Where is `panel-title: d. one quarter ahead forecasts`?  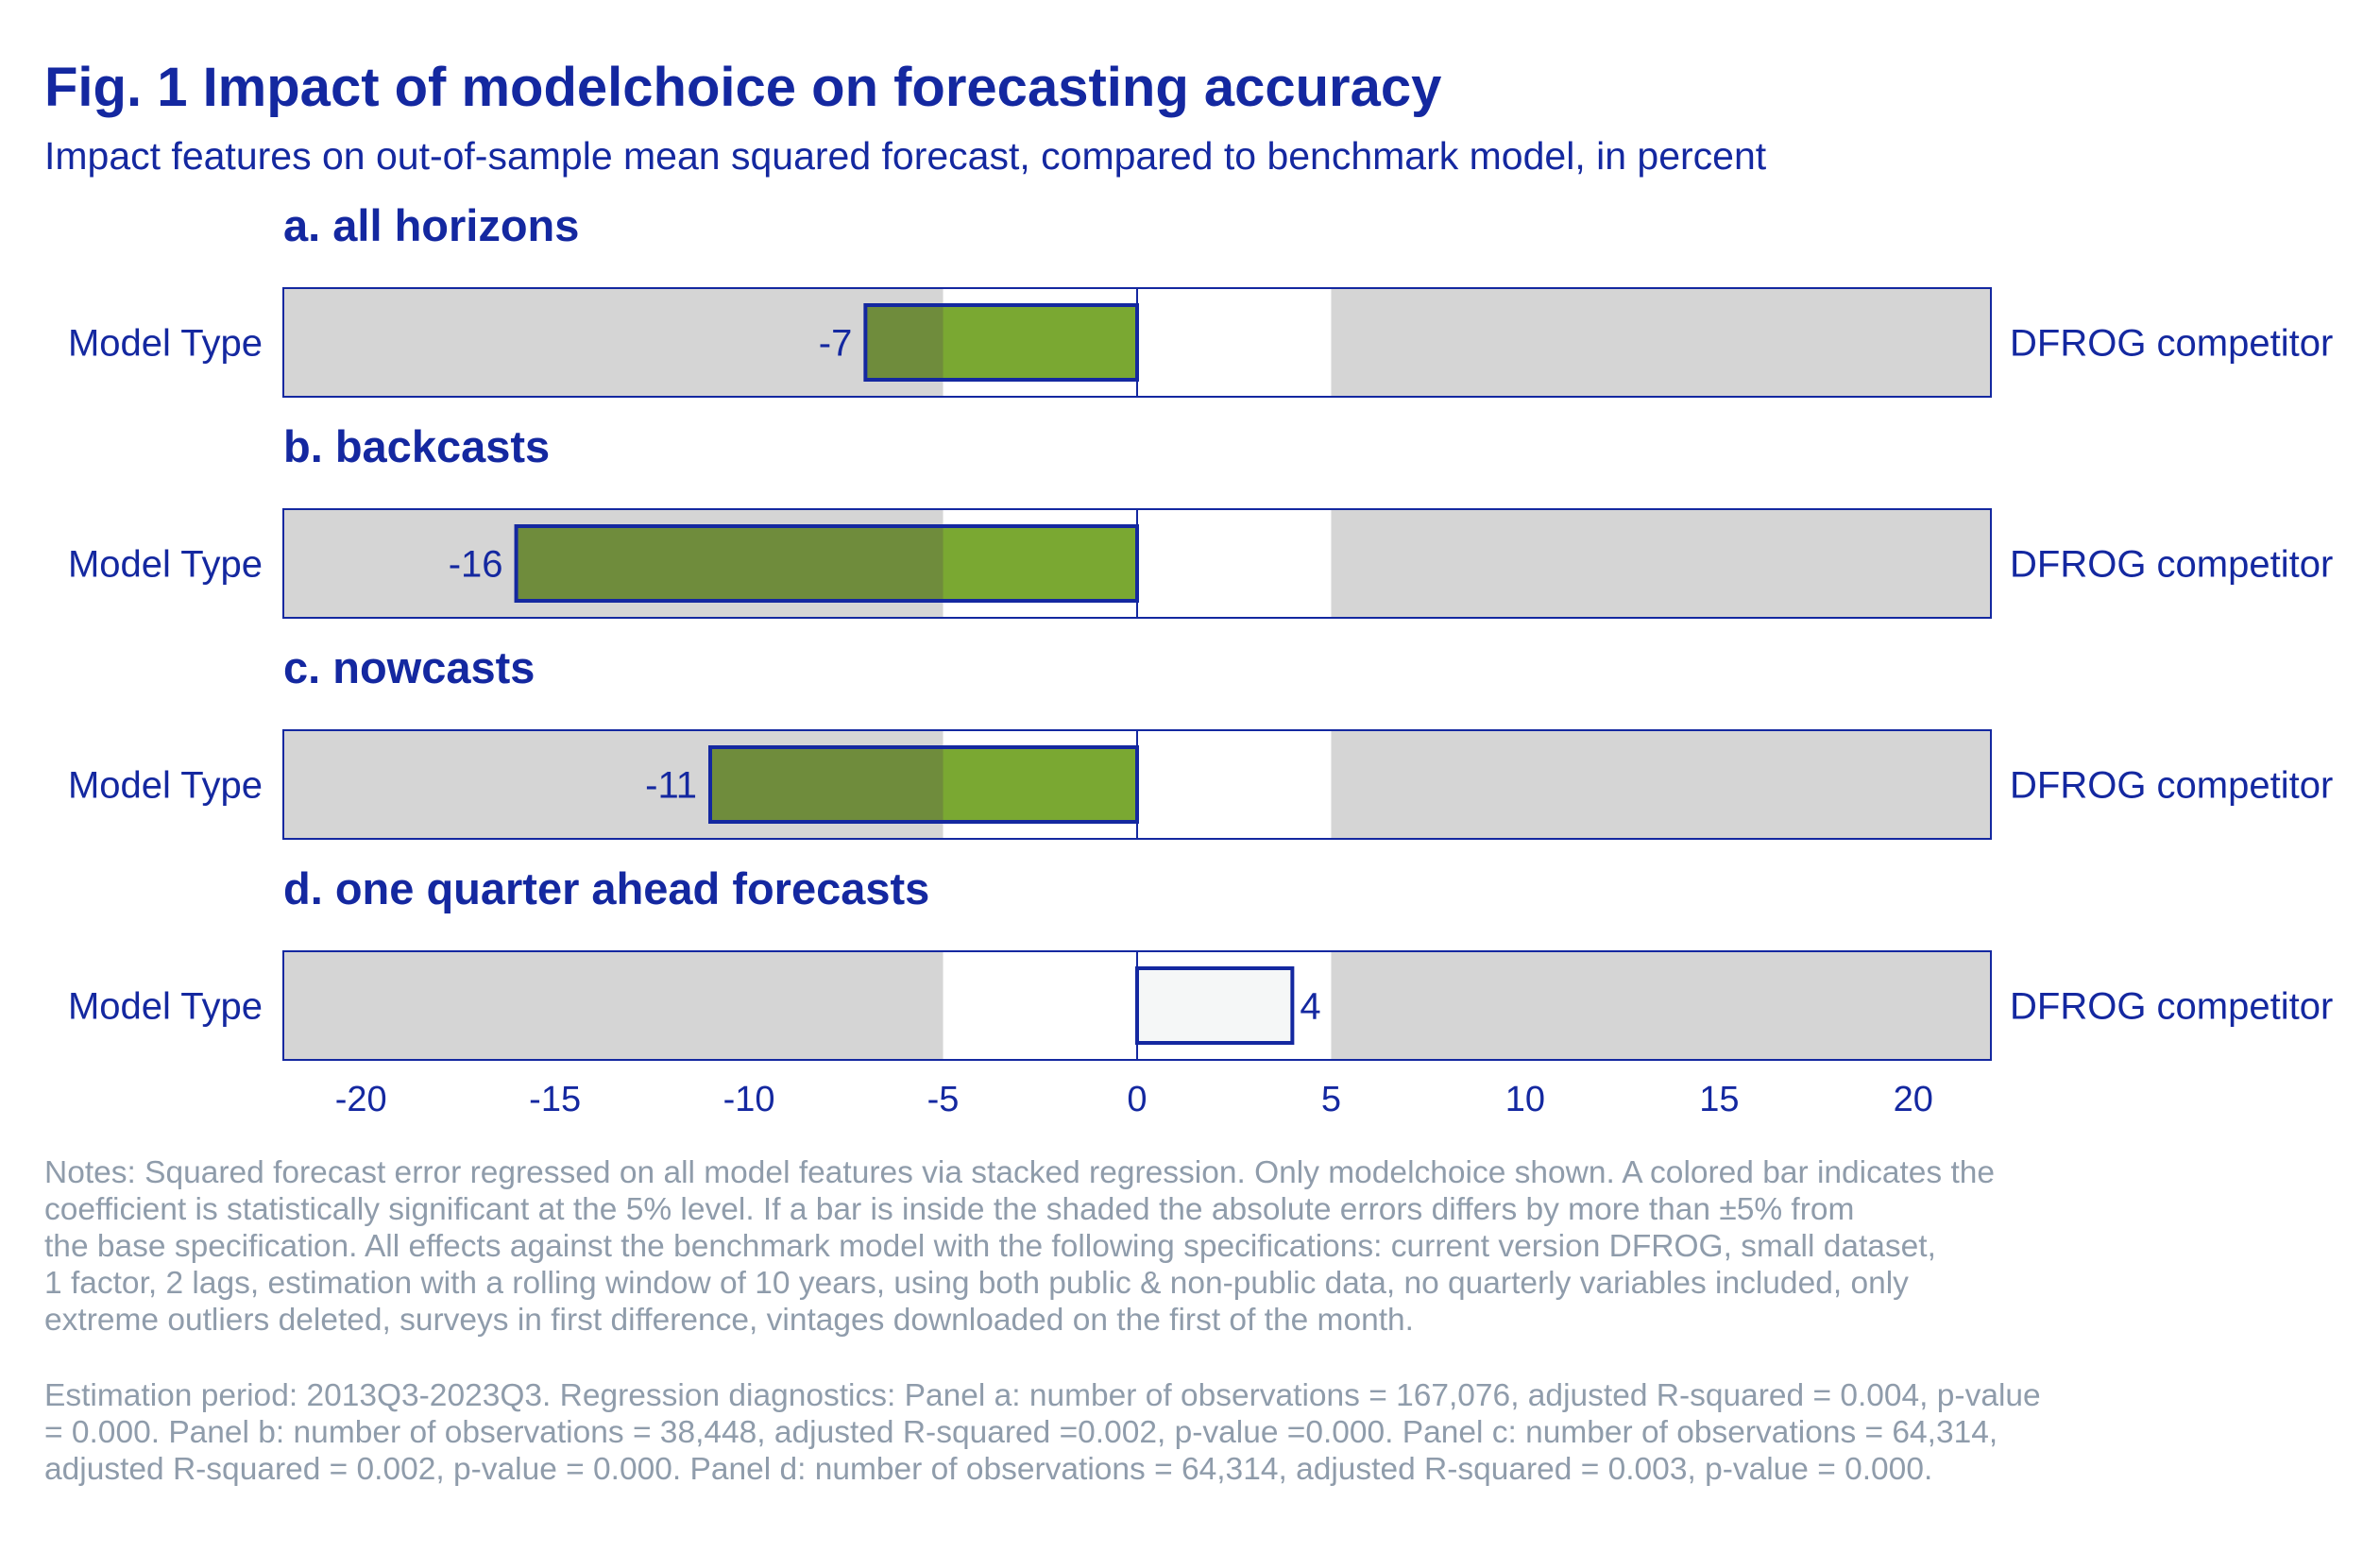
panel-title: d. one quarter ahead forecasts is located at coordinates (606, 888).